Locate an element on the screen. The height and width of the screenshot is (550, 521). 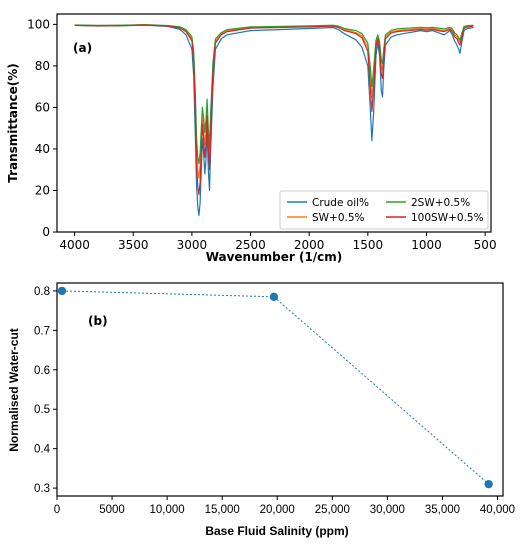
panel-a-y-ticks: 0 20 40 60 80 100 is located at coordinates (42, 128).